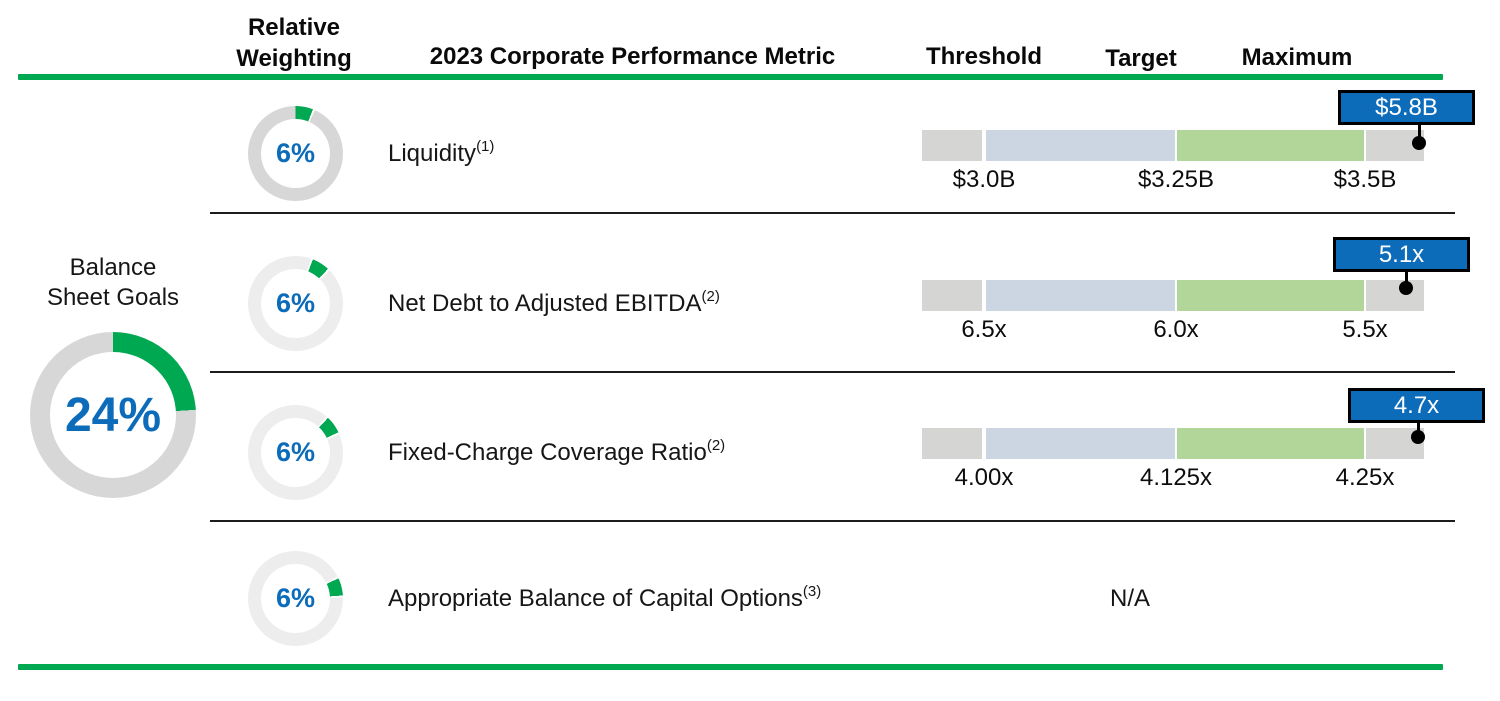  I want to click on row2-scale-bar, so click(1173, 295).